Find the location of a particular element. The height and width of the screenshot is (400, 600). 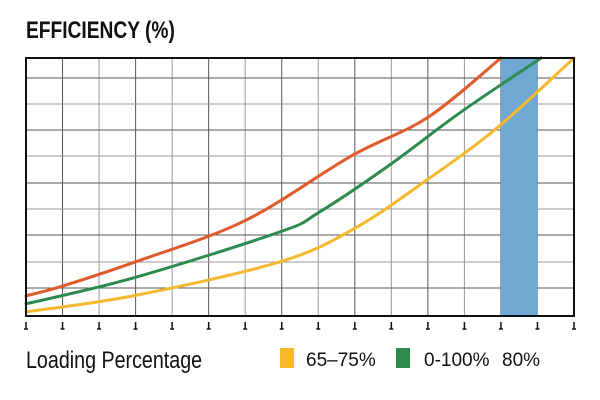

x-ticks is located at coordinates (300, 326).